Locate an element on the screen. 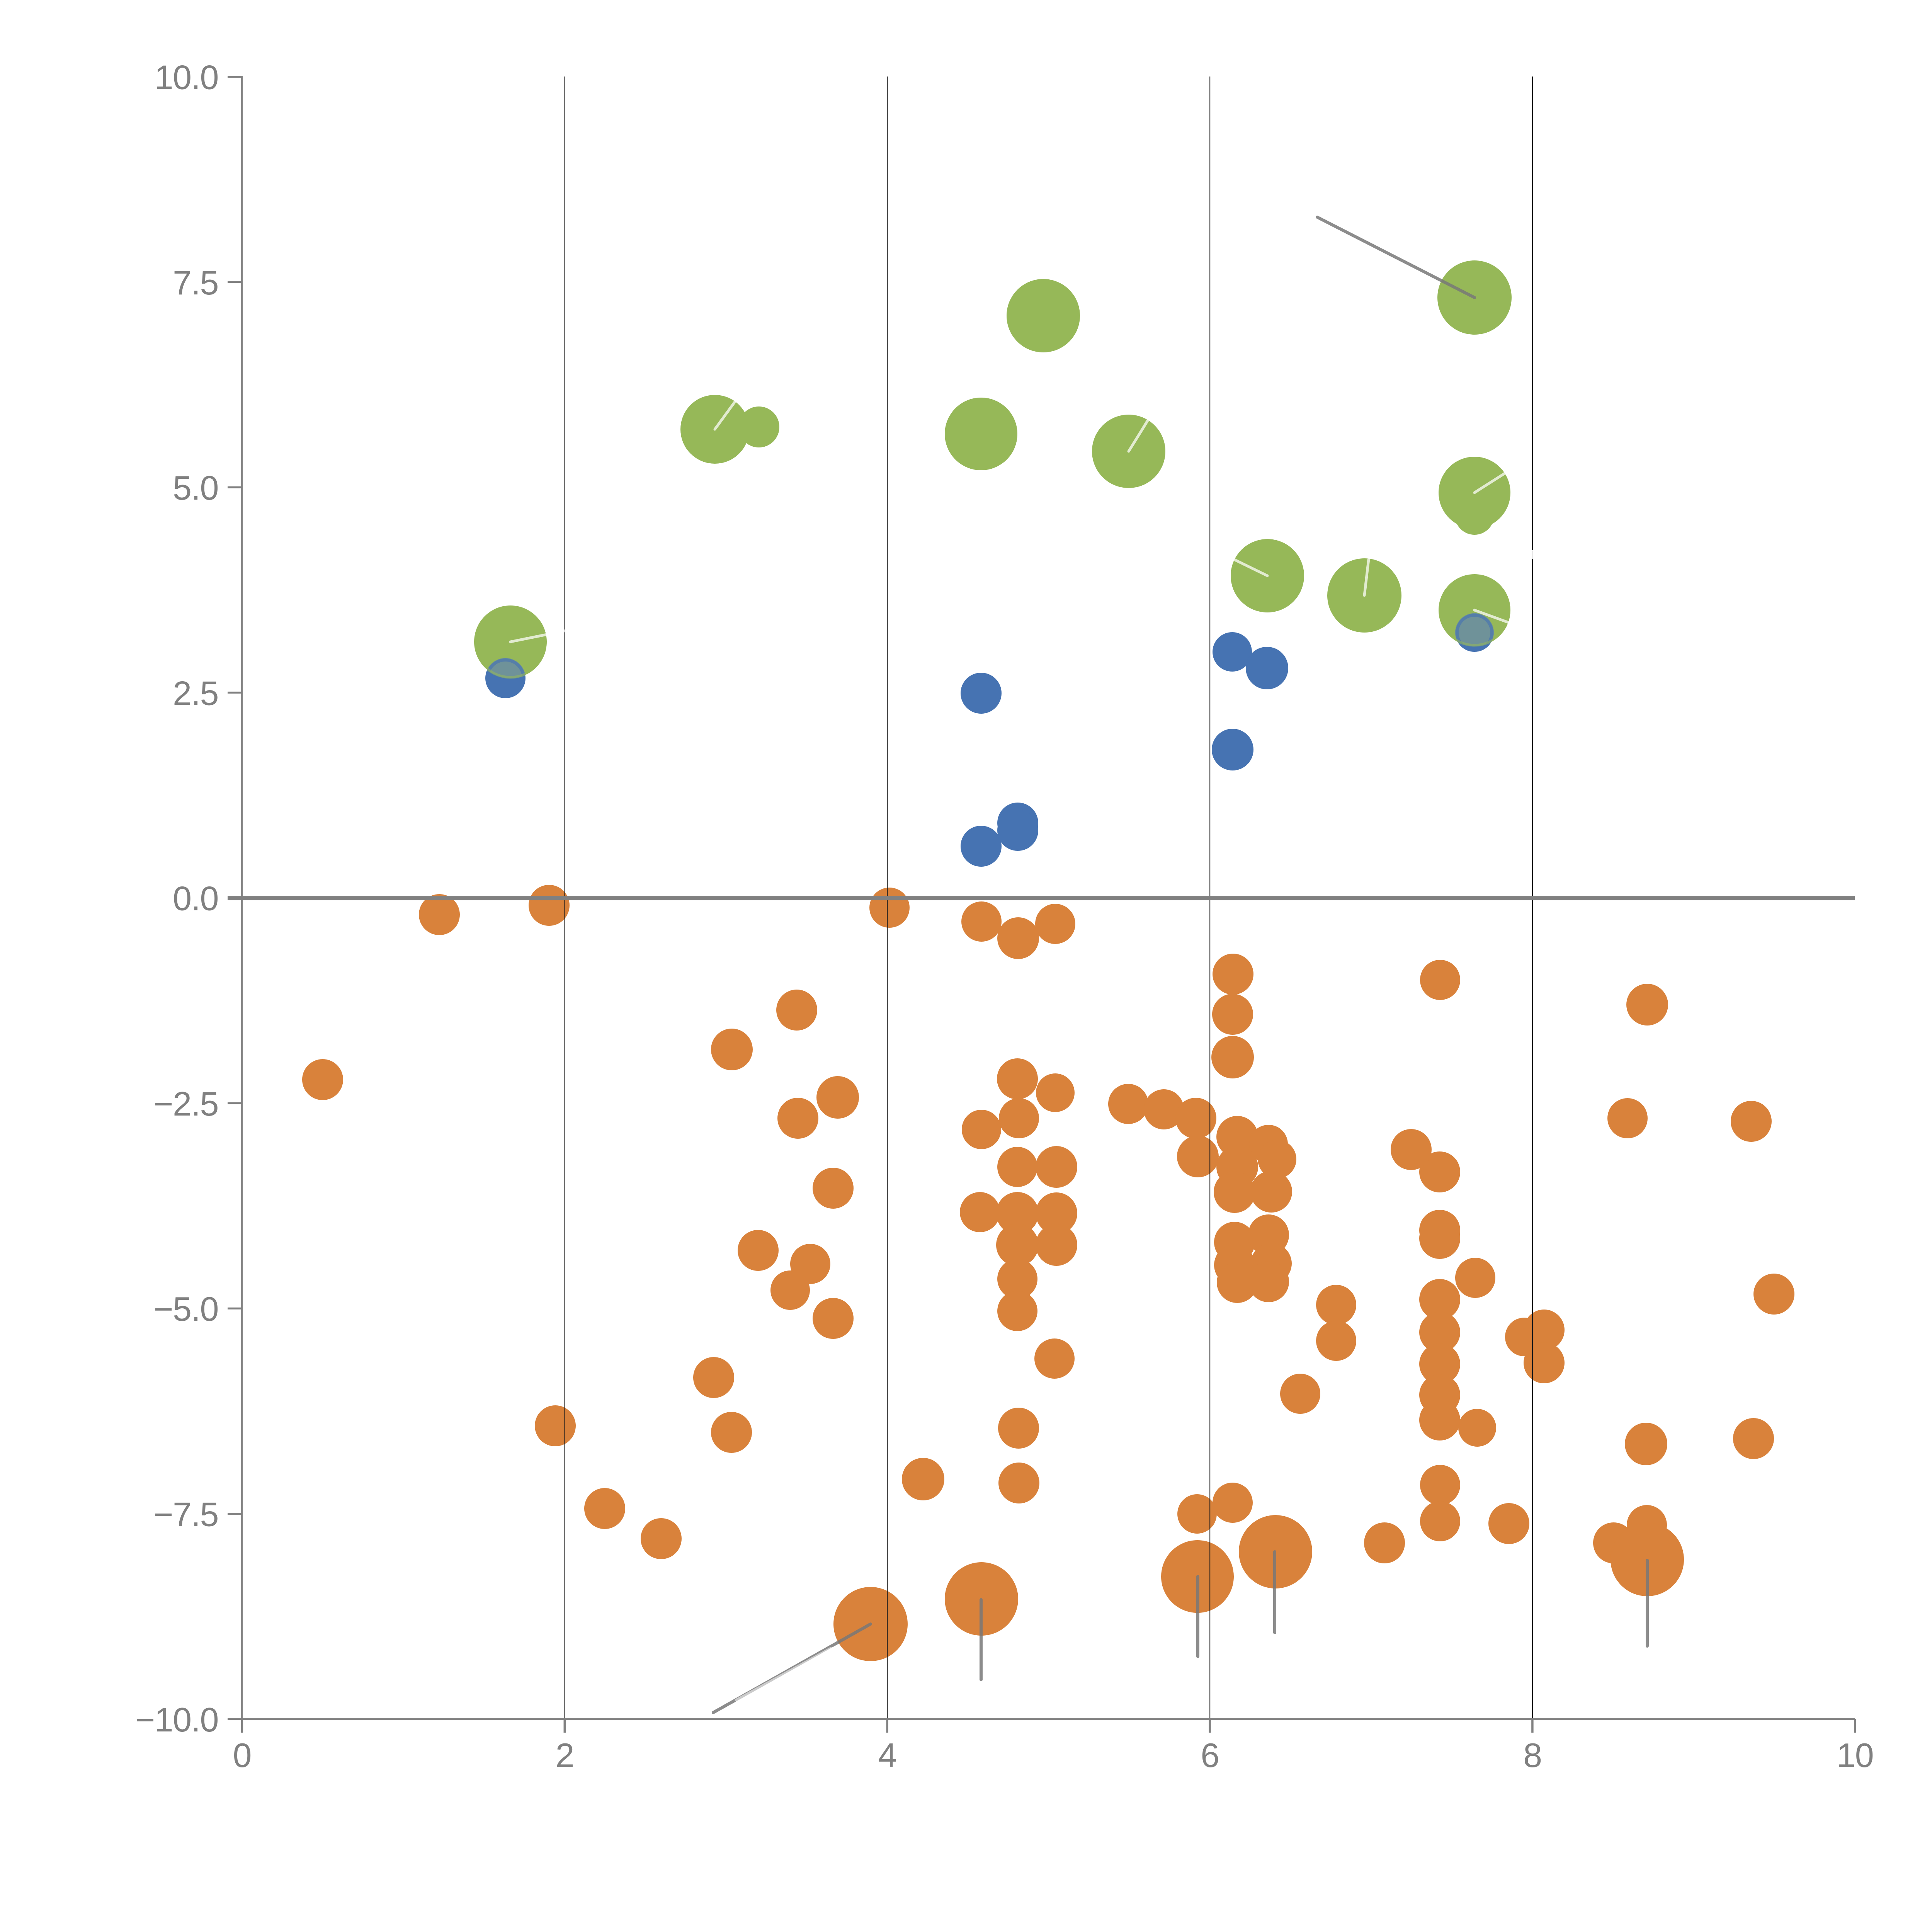 This screenshot has height=1932, width=1932. svg-text: −2.5 is located at coordinates (185, 1104).